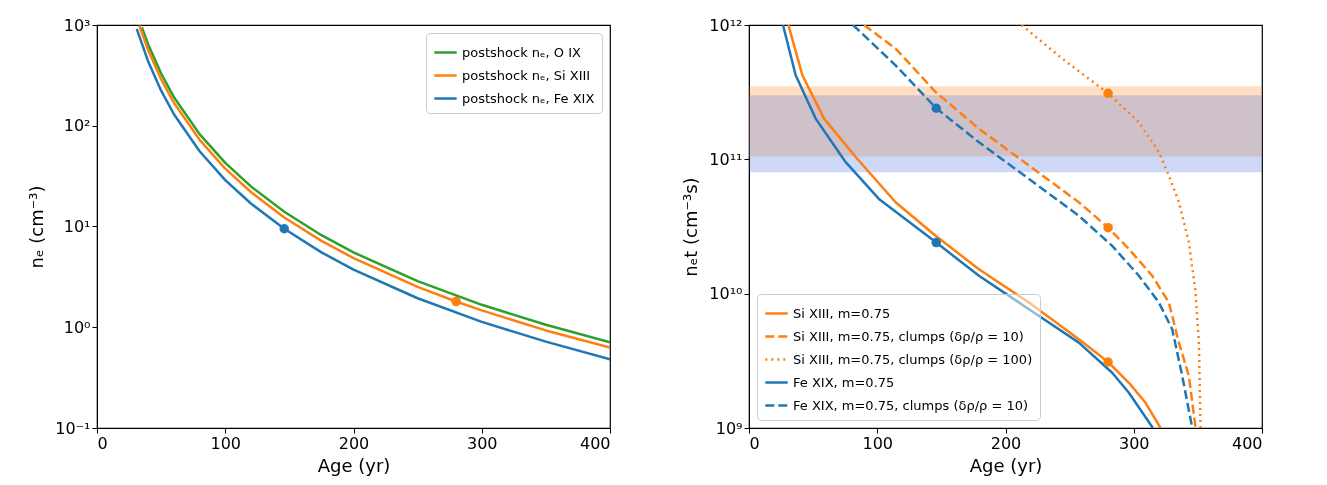 The image size is (1327, 485). I want to click on y-tick-label: 10³, so click(77, 25).